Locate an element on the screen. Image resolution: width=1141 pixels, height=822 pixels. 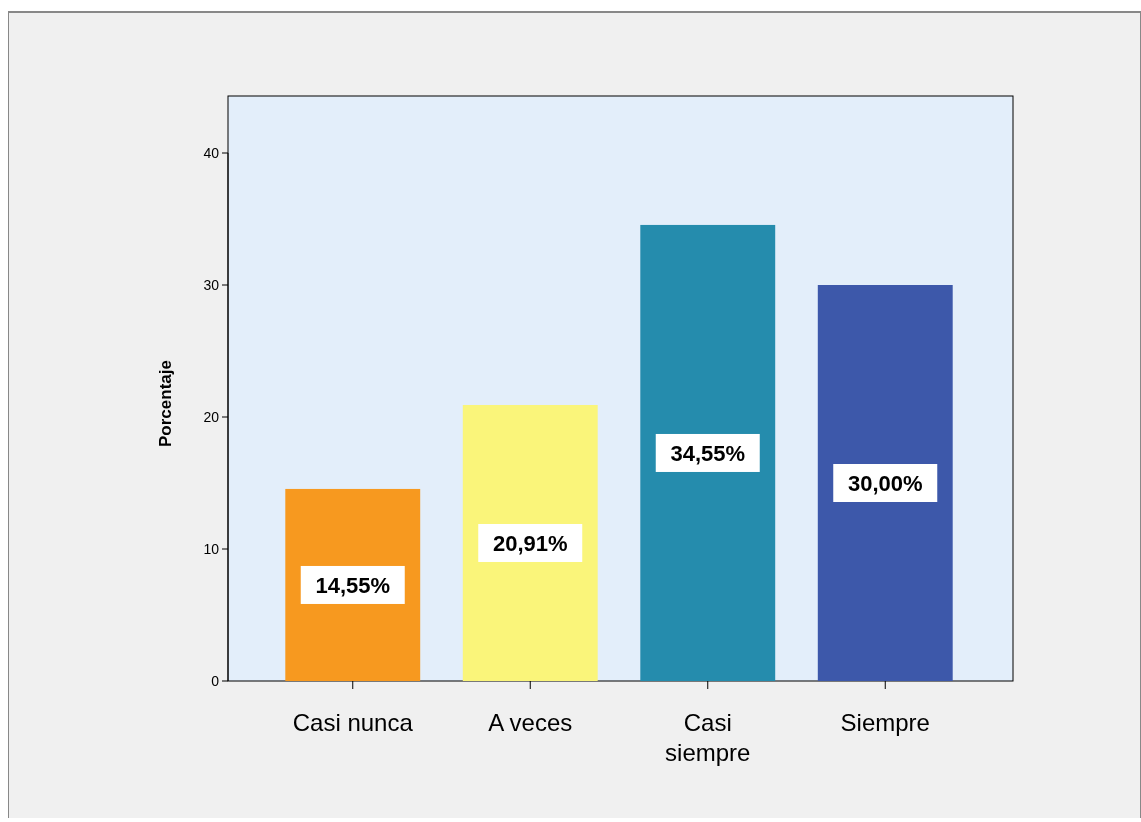
data-label: 30,00% is located at coordinates (885, 483).